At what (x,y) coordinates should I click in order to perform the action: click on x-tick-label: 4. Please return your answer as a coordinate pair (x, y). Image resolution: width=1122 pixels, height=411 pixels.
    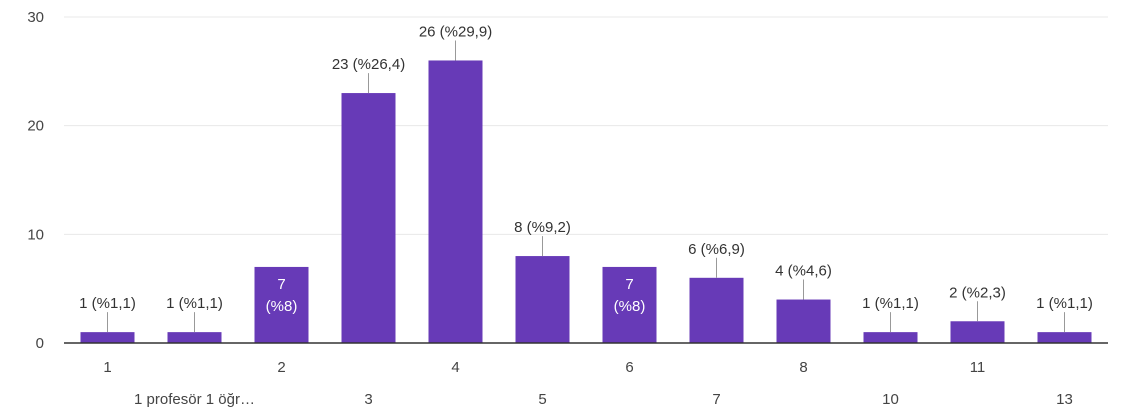
    Looking at the image, I should click on (455, 367).